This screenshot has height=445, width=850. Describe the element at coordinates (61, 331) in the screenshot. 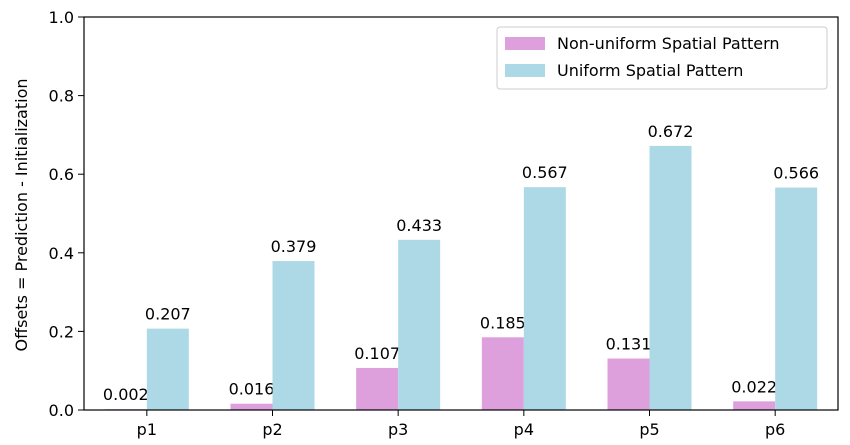

I see `y-tick-label: 0.2` at that location.